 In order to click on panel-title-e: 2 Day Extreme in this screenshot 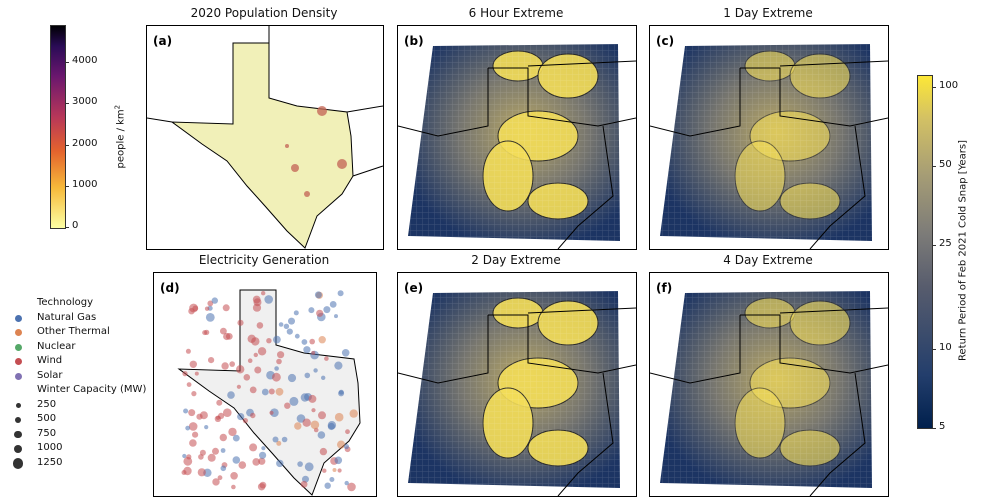, I will do `click(516, 260)`.